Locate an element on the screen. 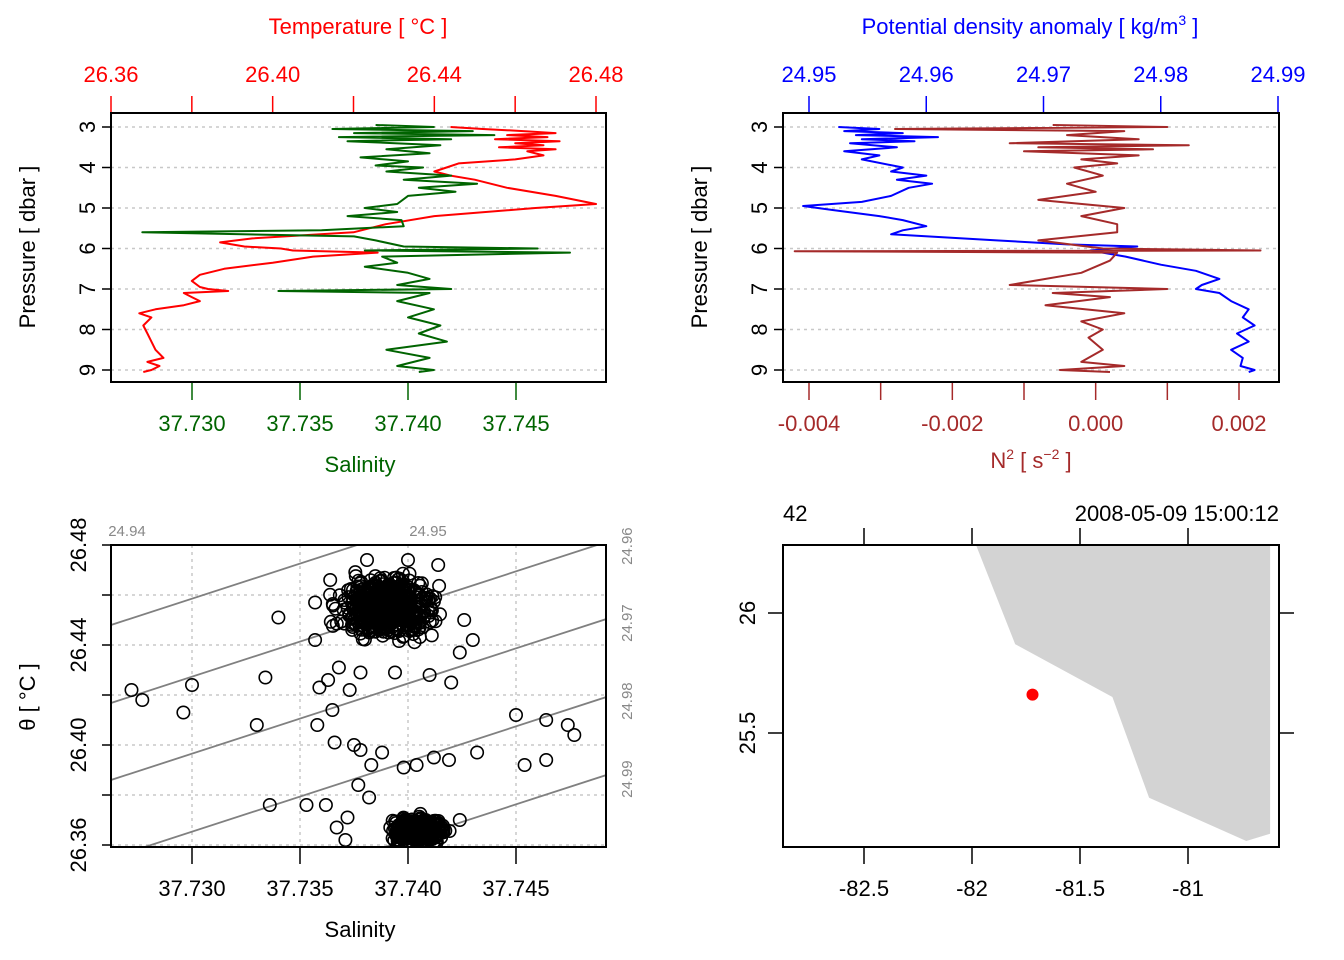  x-tick-label: -81.5 is located at coordinates (1080, 888).